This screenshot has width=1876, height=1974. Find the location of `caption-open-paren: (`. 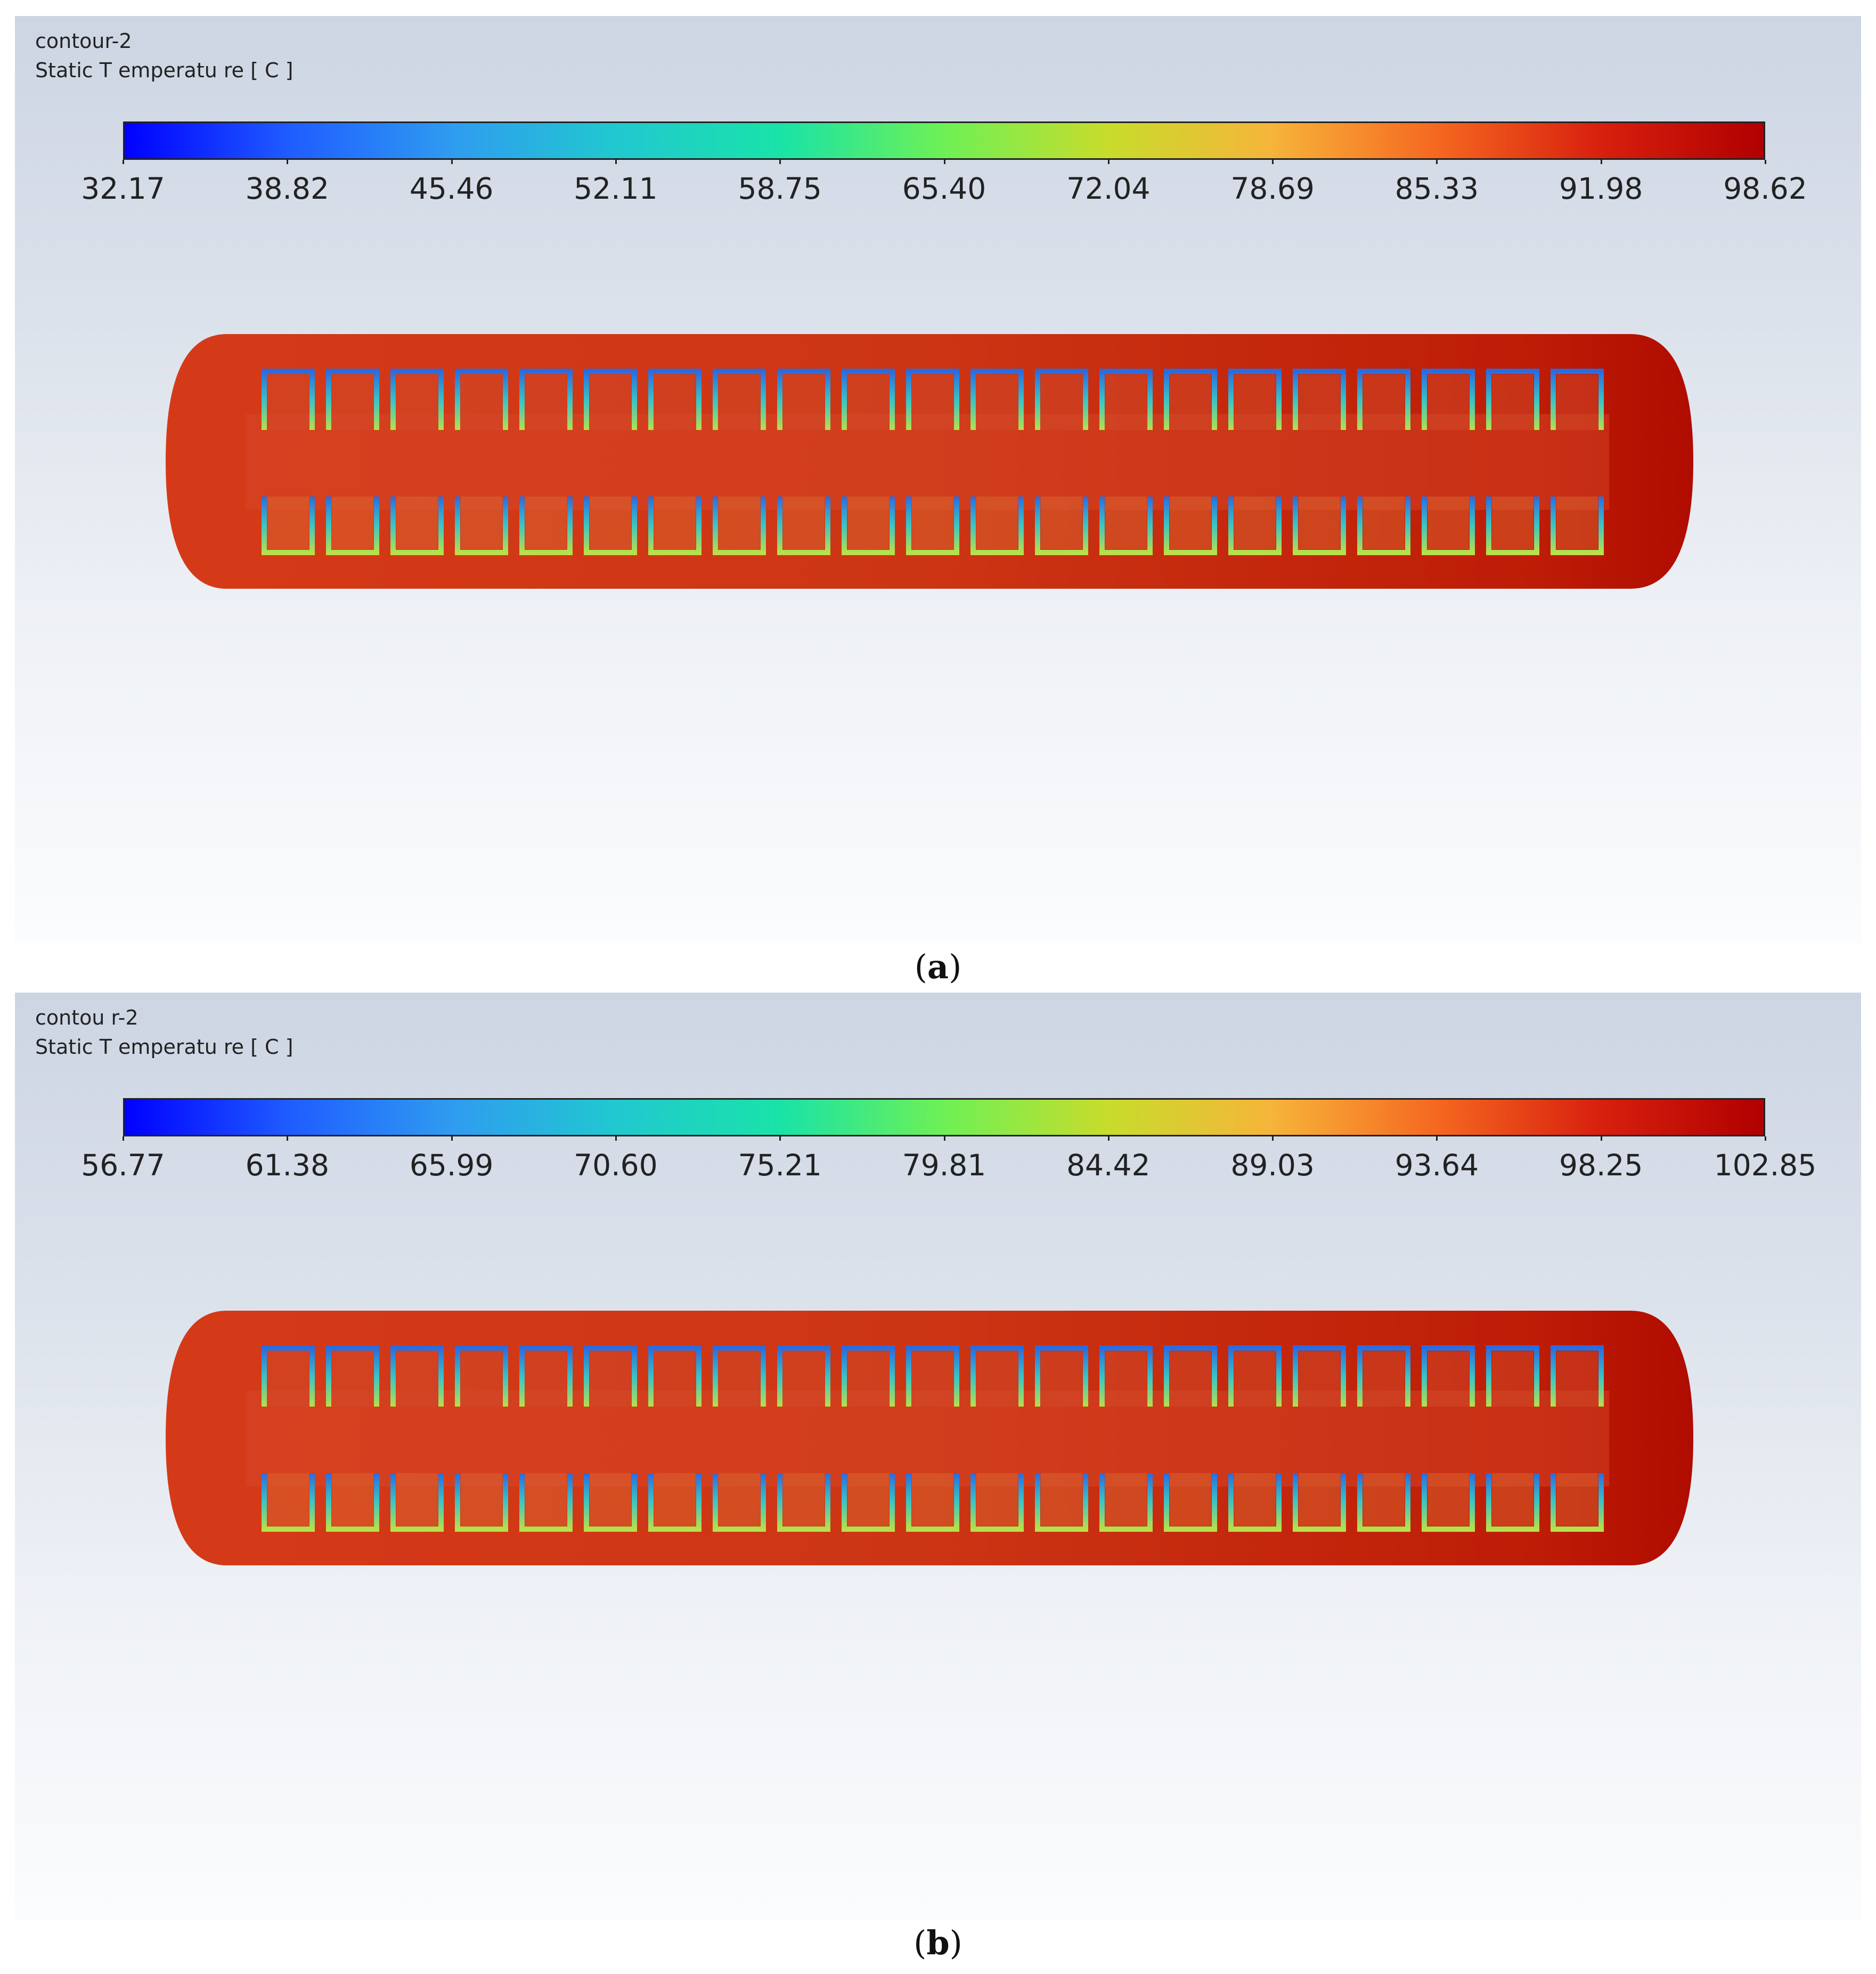

caption-open-paren: ( is located at coordinates (920, 1942).